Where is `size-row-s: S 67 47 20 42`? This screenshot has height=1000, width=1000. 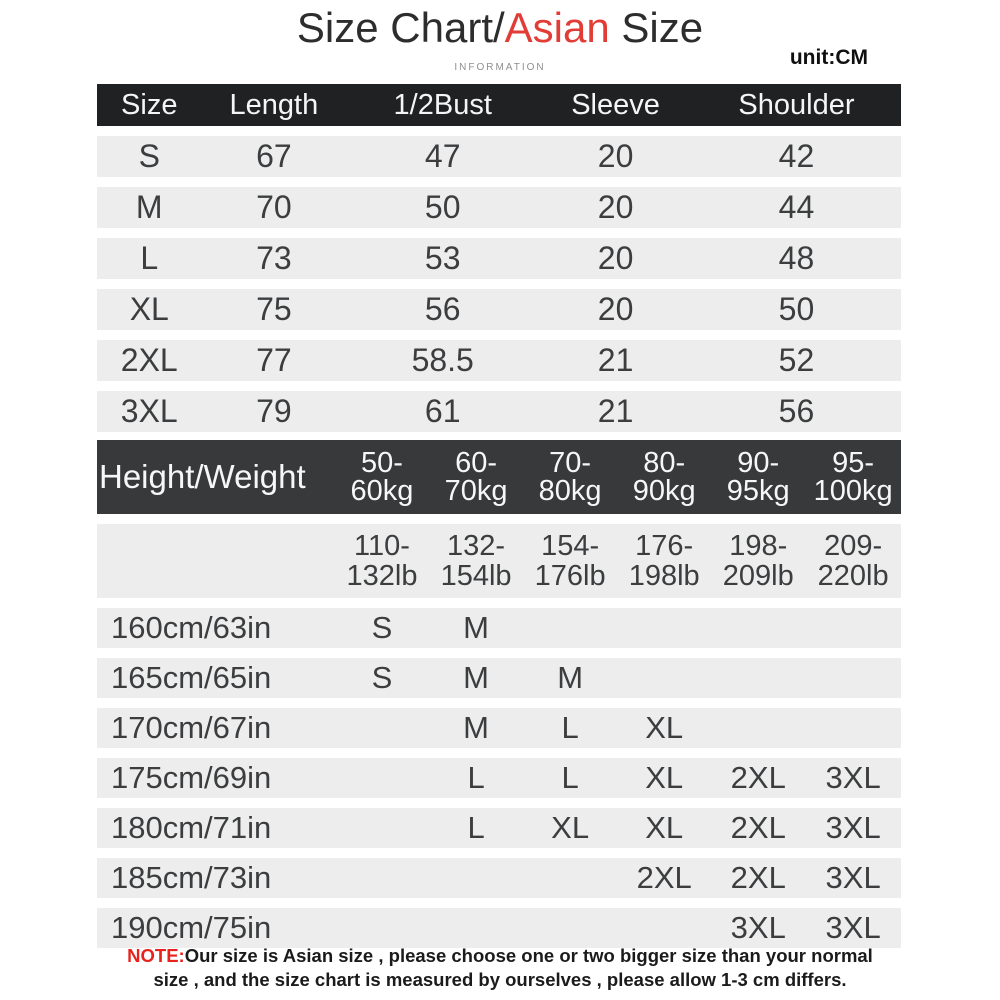 size-row-s: S 67 47 20 42 is located at coordinates (499, 156).